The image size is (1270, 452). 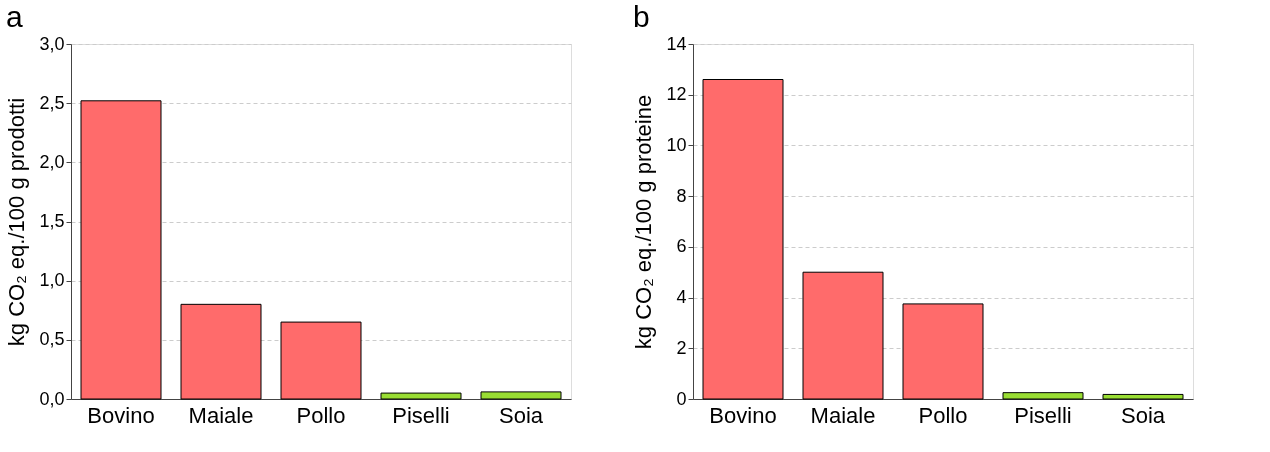 I want to click on y-tick-label: 1,0, so click(x=52, y=280).